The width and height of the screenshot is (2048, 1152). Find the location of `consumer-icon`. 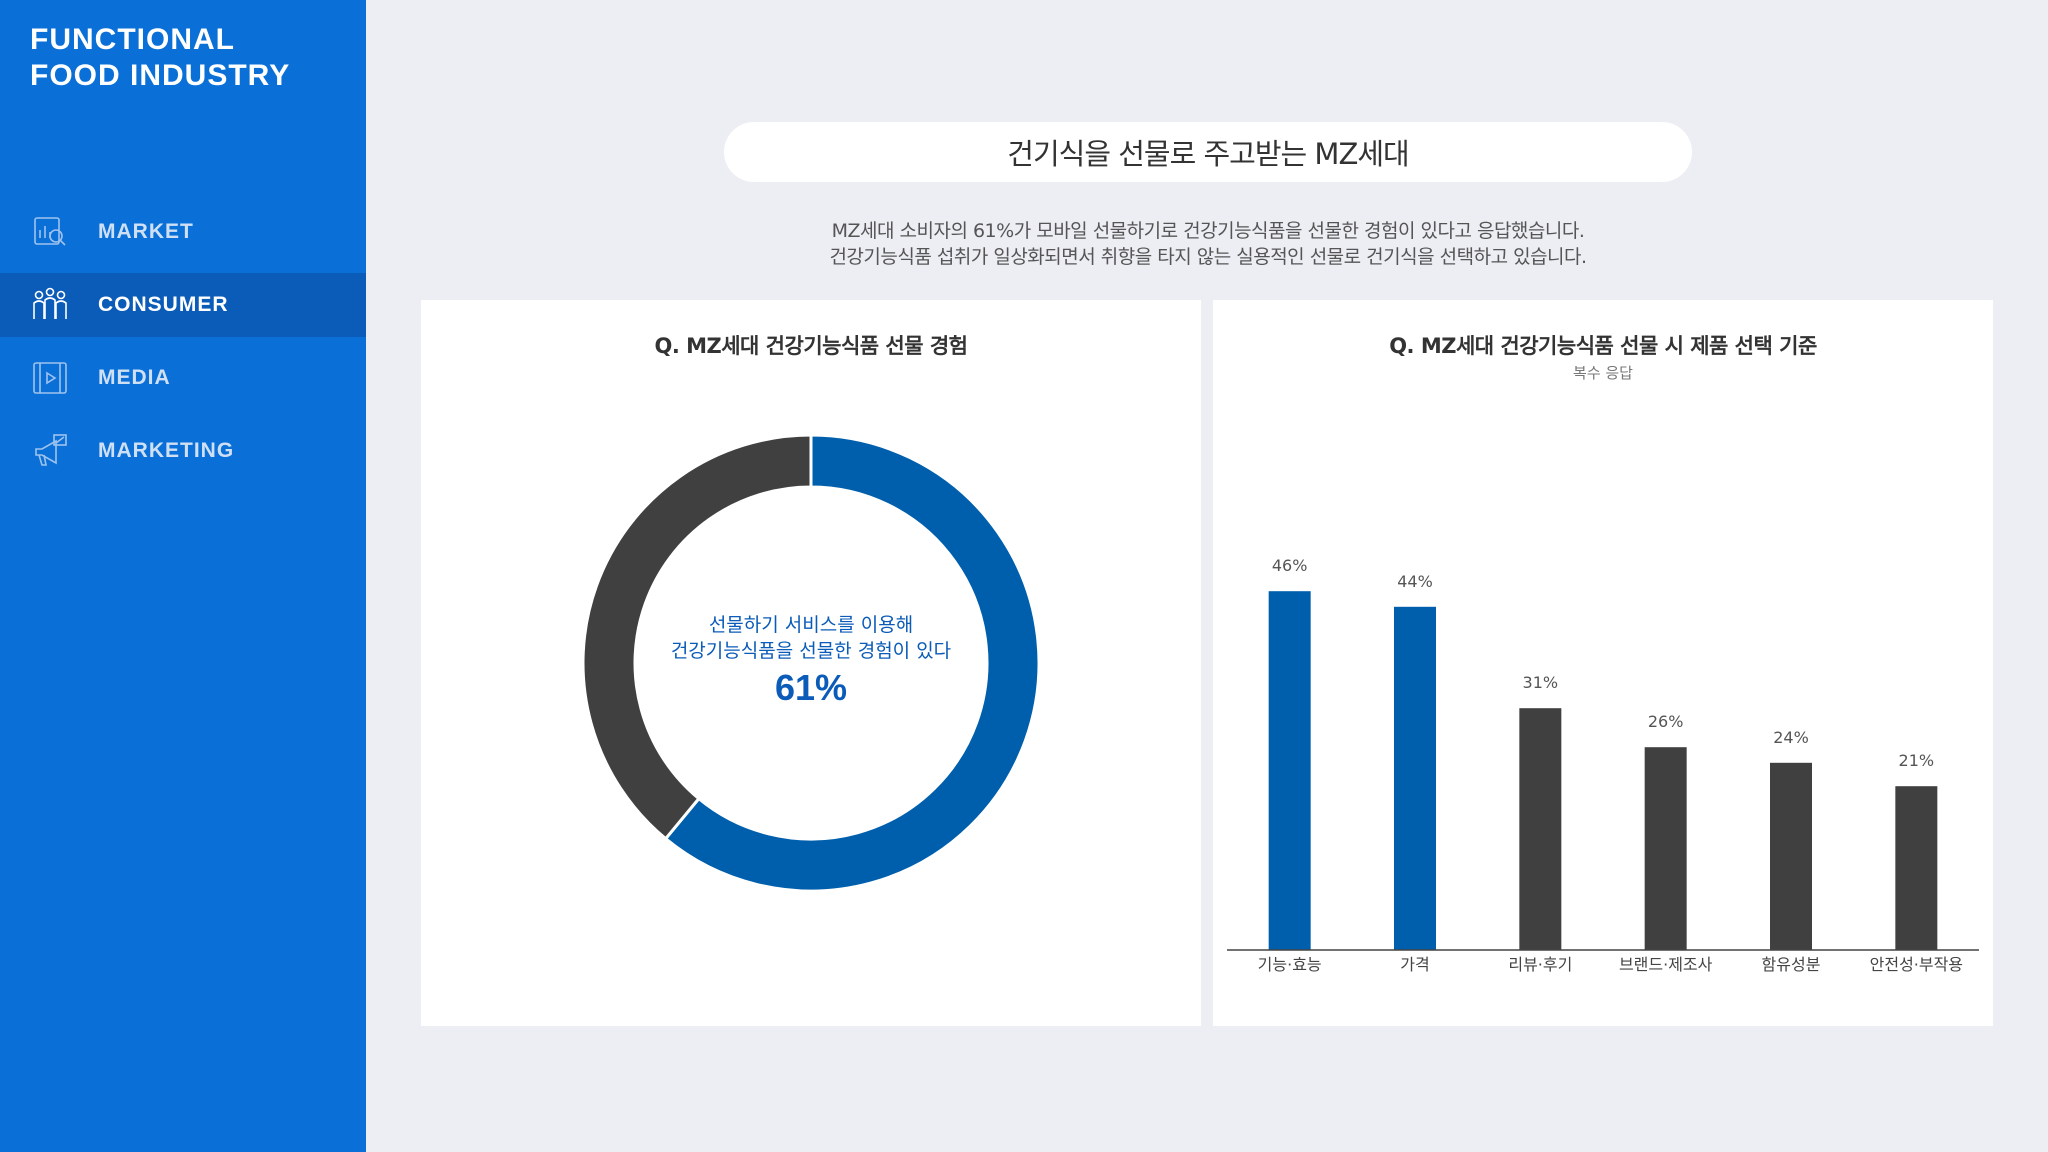

consumer-icon is located at coordinates (50, 305).